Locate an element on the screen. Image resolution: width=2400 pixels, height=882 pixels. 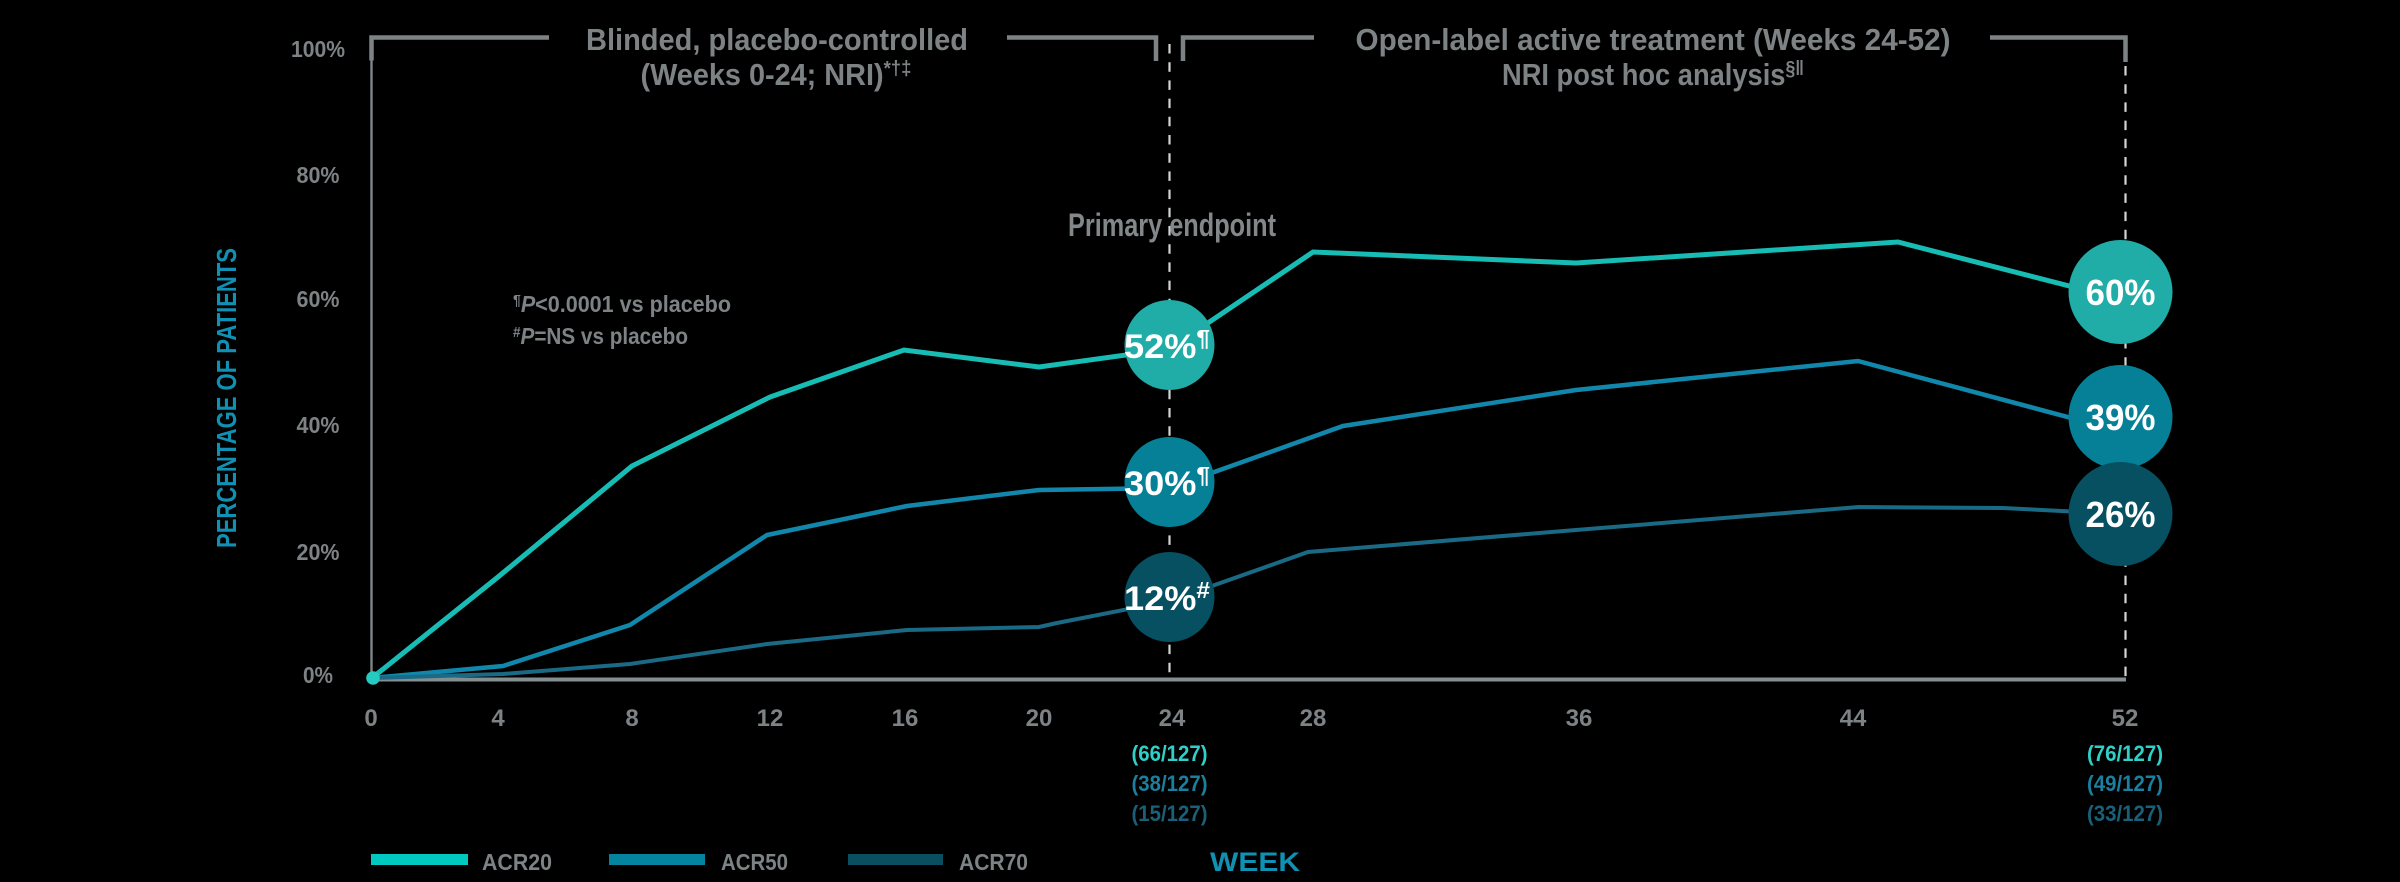
svg-text: 36 is located at coordinates (1579, 718).